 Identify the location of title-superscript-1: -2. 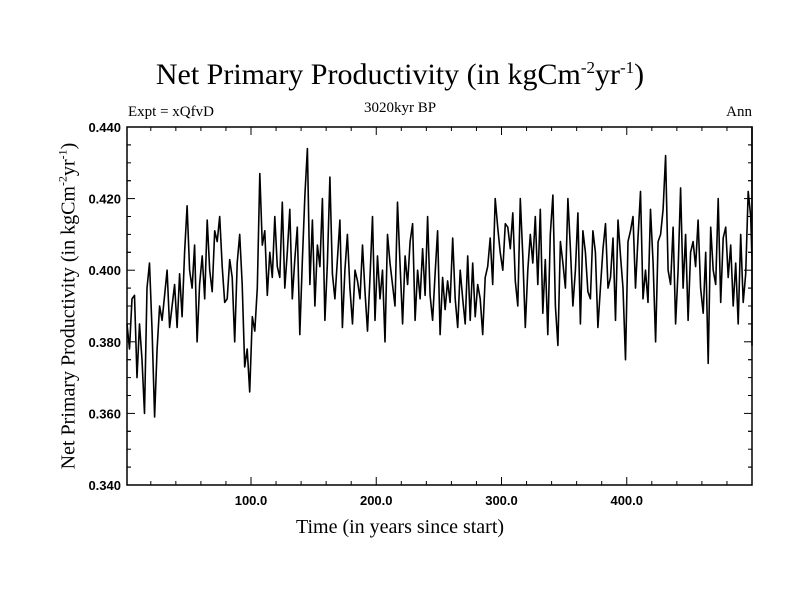
(587, 67).